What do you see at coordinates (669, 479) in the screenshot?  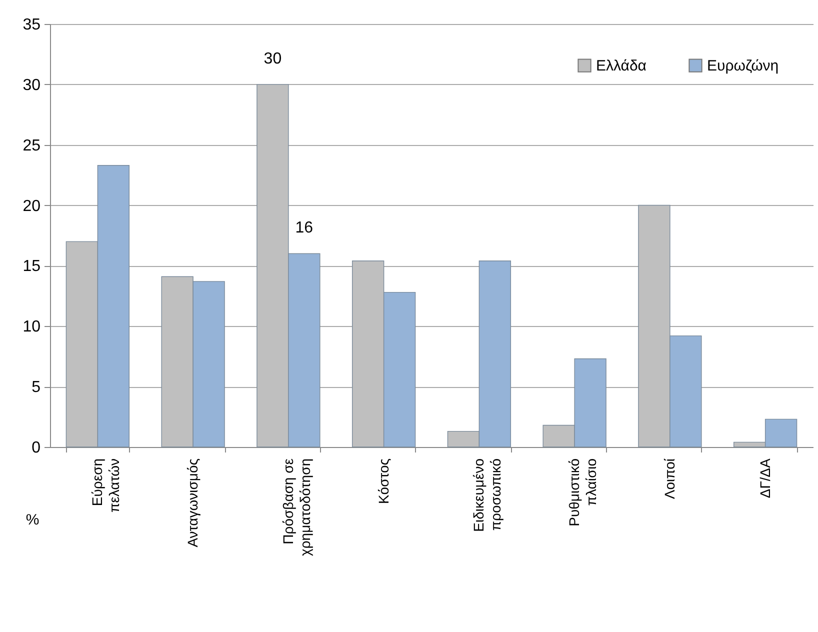 I see `x-tick-label: Λοιποί` at bounding box center [669, 479].